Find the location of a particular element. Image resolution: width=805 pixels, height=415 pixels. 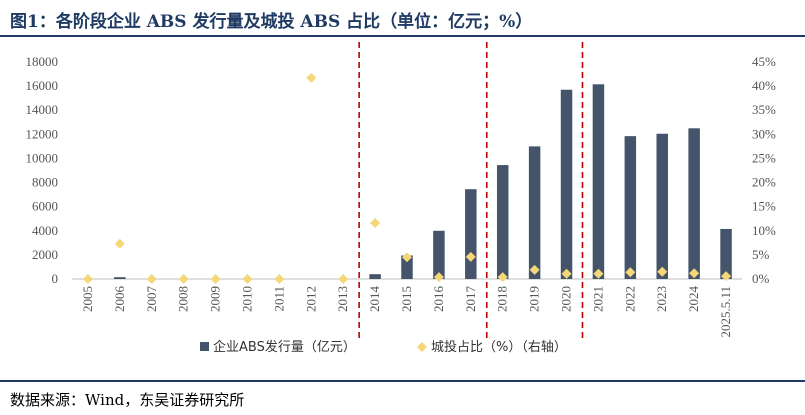

x-tick-label: 2009 is located at coordinates (215, 299).